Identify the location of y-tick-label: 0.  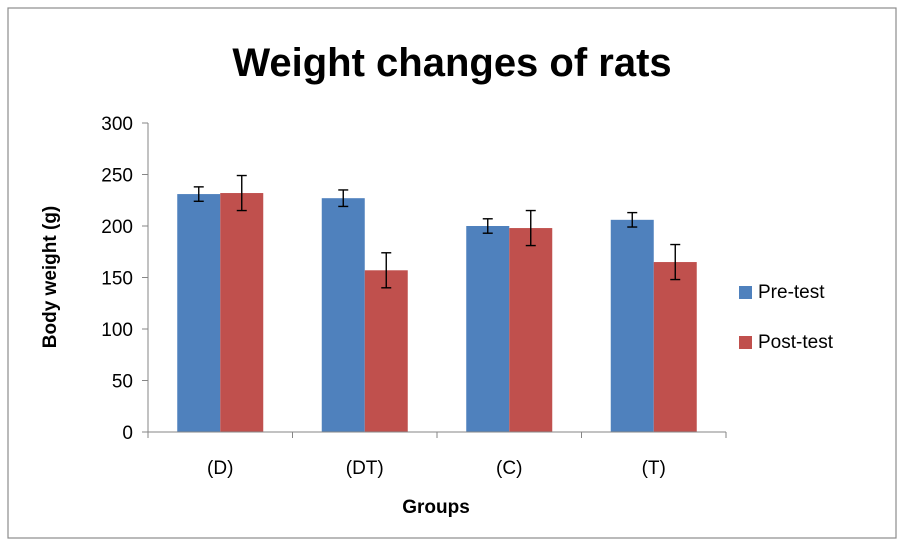
(127, 433).